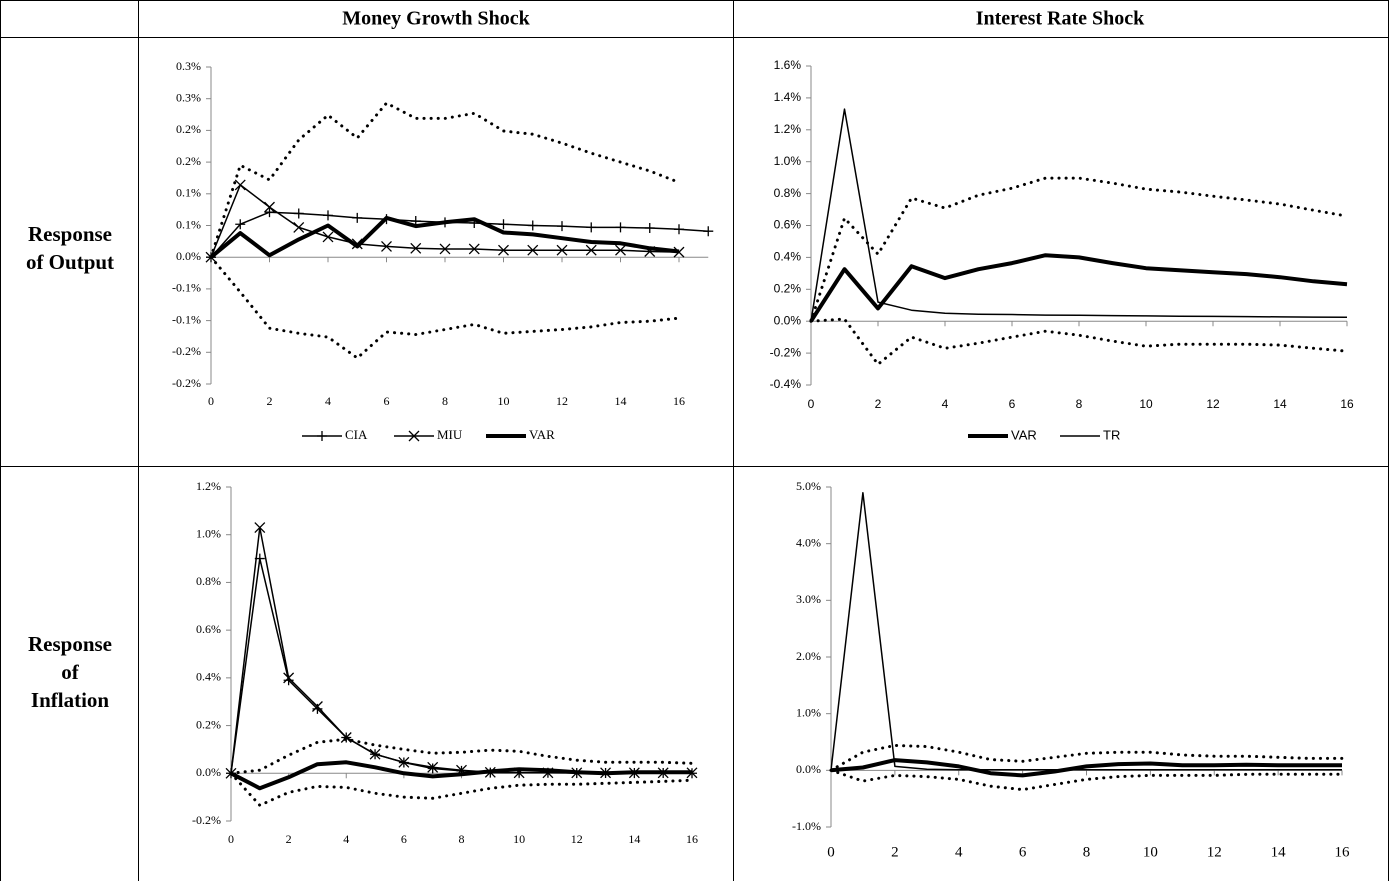 The height and width of the screenshot is (881, 1389). What do you see at coordinates (186, 288) in the screenshot?
I see `y-tick-label: -0.1%` at bounding box center [186, 288].